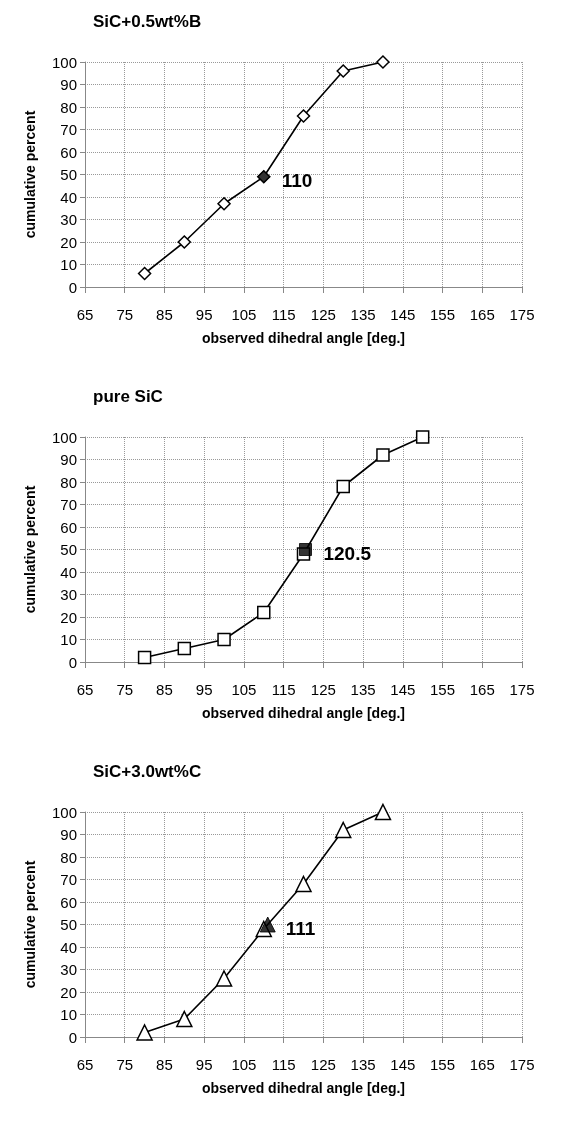  Describe the element at coordinates (147, 21) in the screenshot. I see `chart-title: SiC+0.5wt%B` at that location.